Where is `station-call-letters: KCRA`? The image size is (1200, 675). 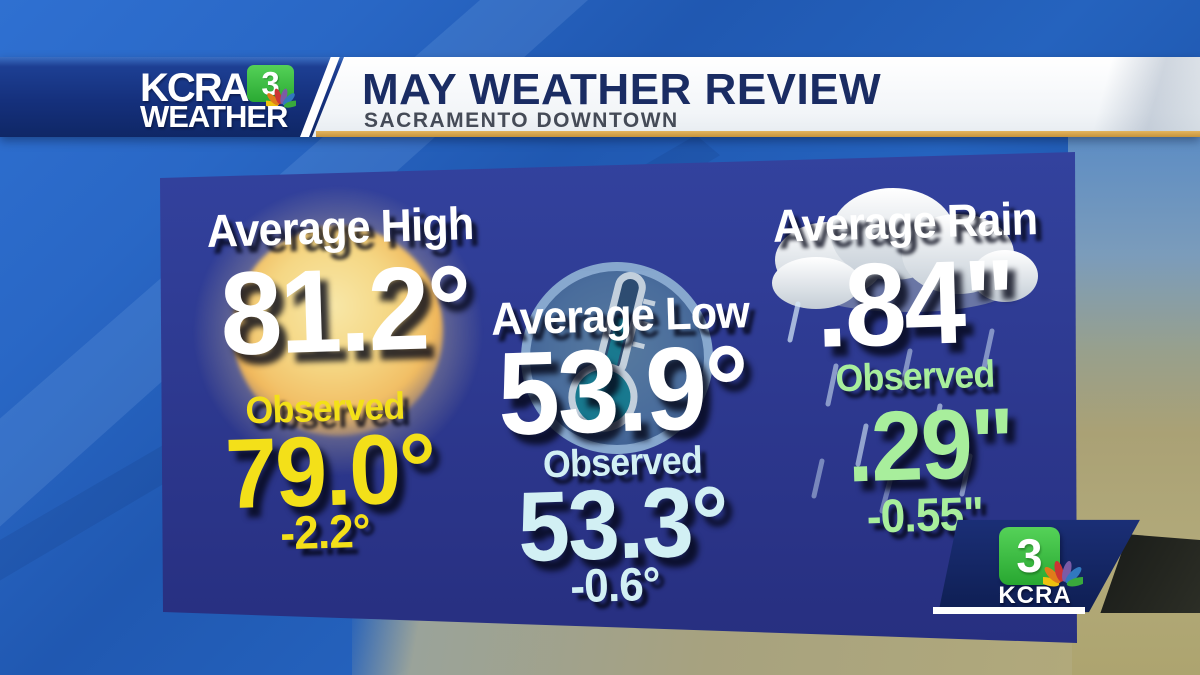
station-call-letters: KCRA is located at coordinates (1035, 595).